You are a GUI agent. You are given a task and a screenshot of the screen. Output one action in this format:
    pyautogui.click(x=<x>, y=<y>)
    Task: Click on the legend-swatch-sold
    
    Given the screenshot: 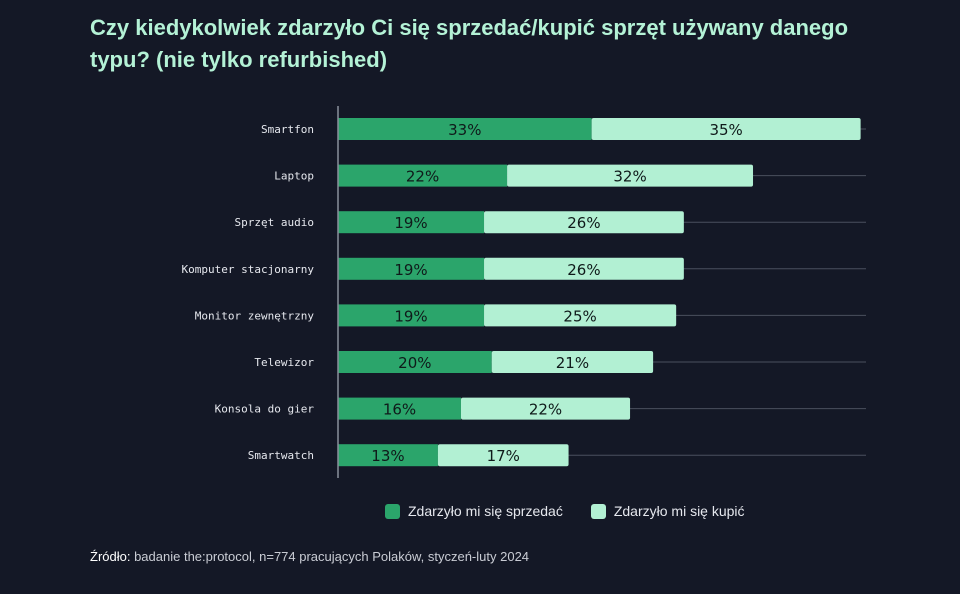 What is the action you would take?
    pyautogui.click(x=392, y=511)
    